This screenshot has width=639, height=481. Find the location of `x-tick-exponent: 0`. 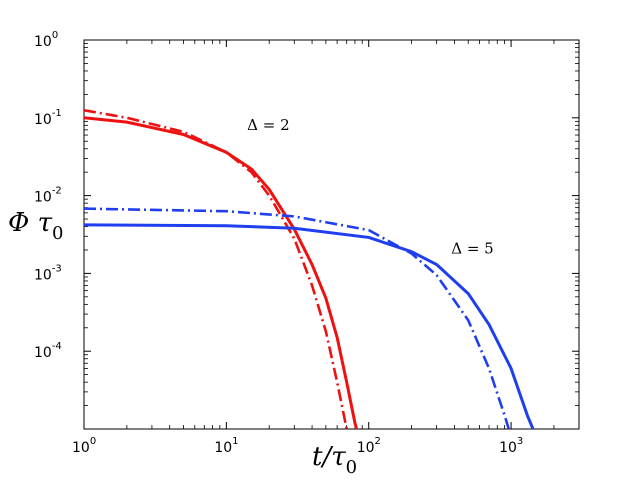

x-tick-exponent: 0 is located at coordinates (93, 441).